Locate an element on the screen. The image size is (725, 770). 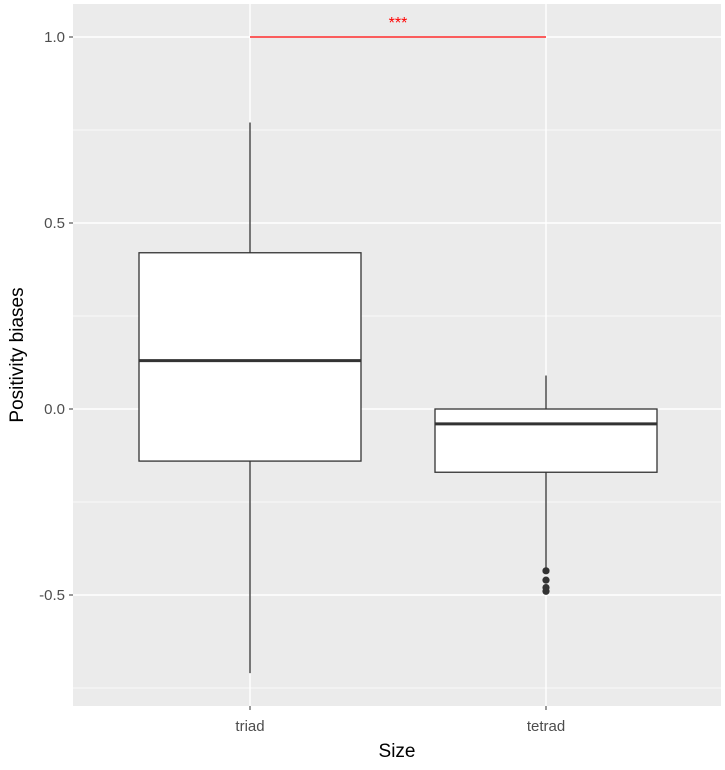
x-tick-label: tetrad is located at coordinates (546, 726).